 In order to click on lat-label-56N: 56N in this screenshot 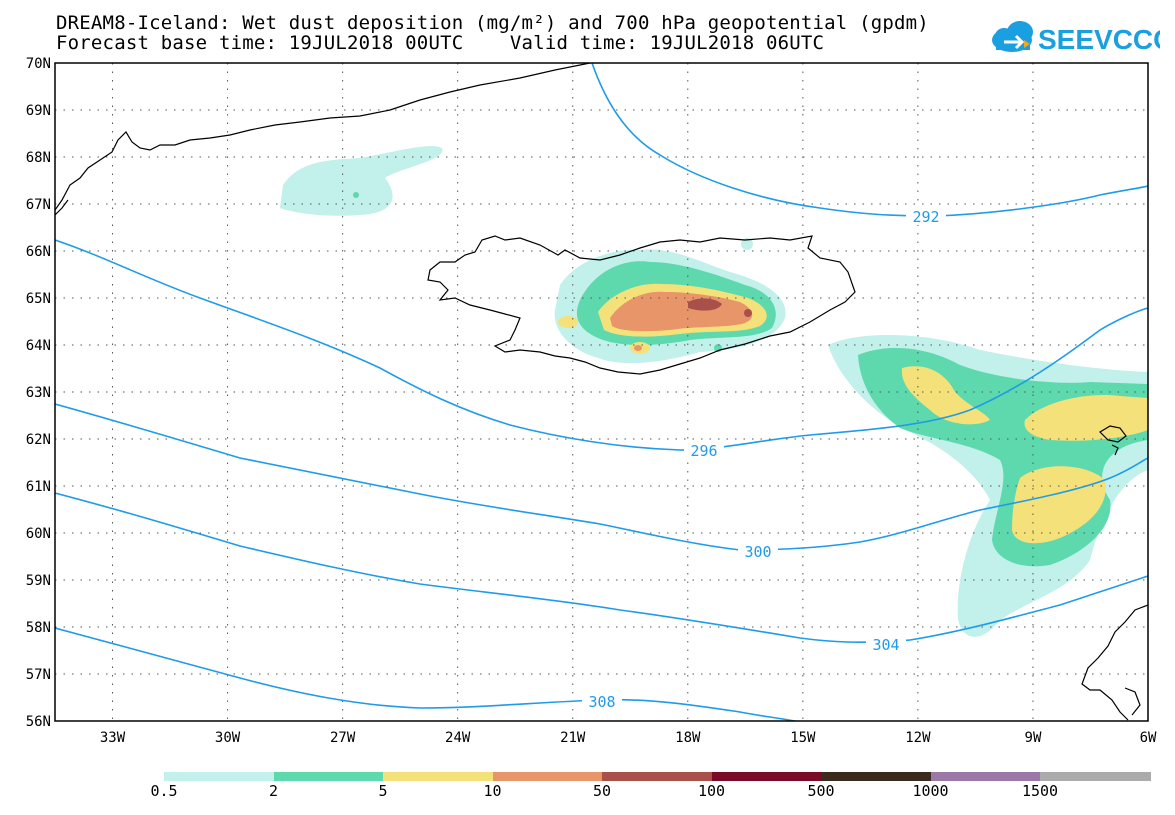, I will do `click(38, 722)`.